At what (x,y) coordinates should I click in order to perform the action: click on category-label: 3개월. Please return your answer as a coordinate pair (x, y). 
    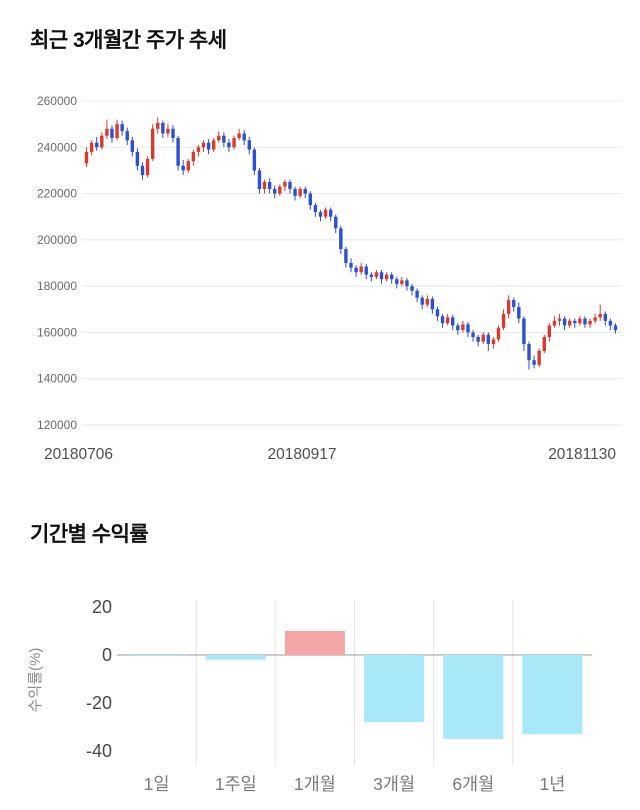
    Looking at the image, I should click on (394, 784).